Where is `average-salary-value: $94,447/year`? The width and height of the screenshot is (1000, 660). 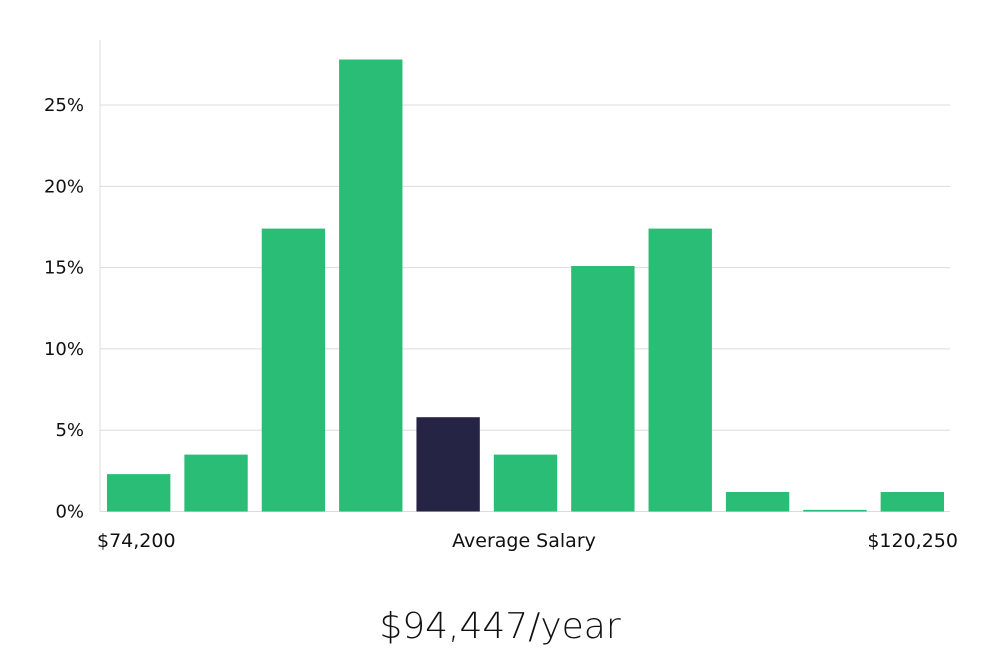 average-salary-value: $94,447/year is located at coordinates (500, 626).